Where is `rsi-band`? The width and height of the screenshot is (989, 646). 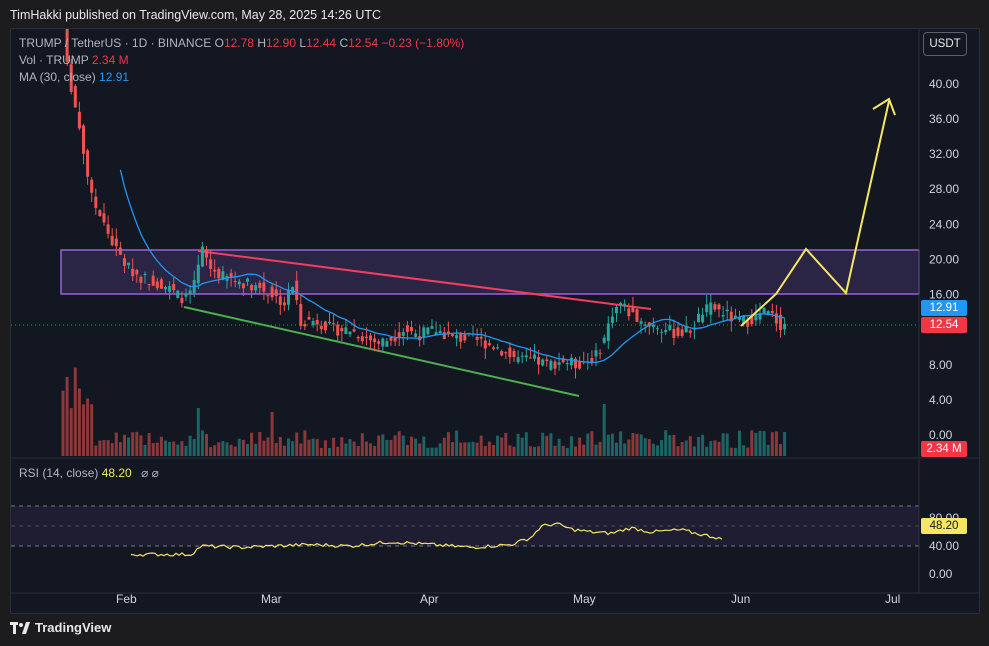
rsi-band is located at coordinates (465, 526).